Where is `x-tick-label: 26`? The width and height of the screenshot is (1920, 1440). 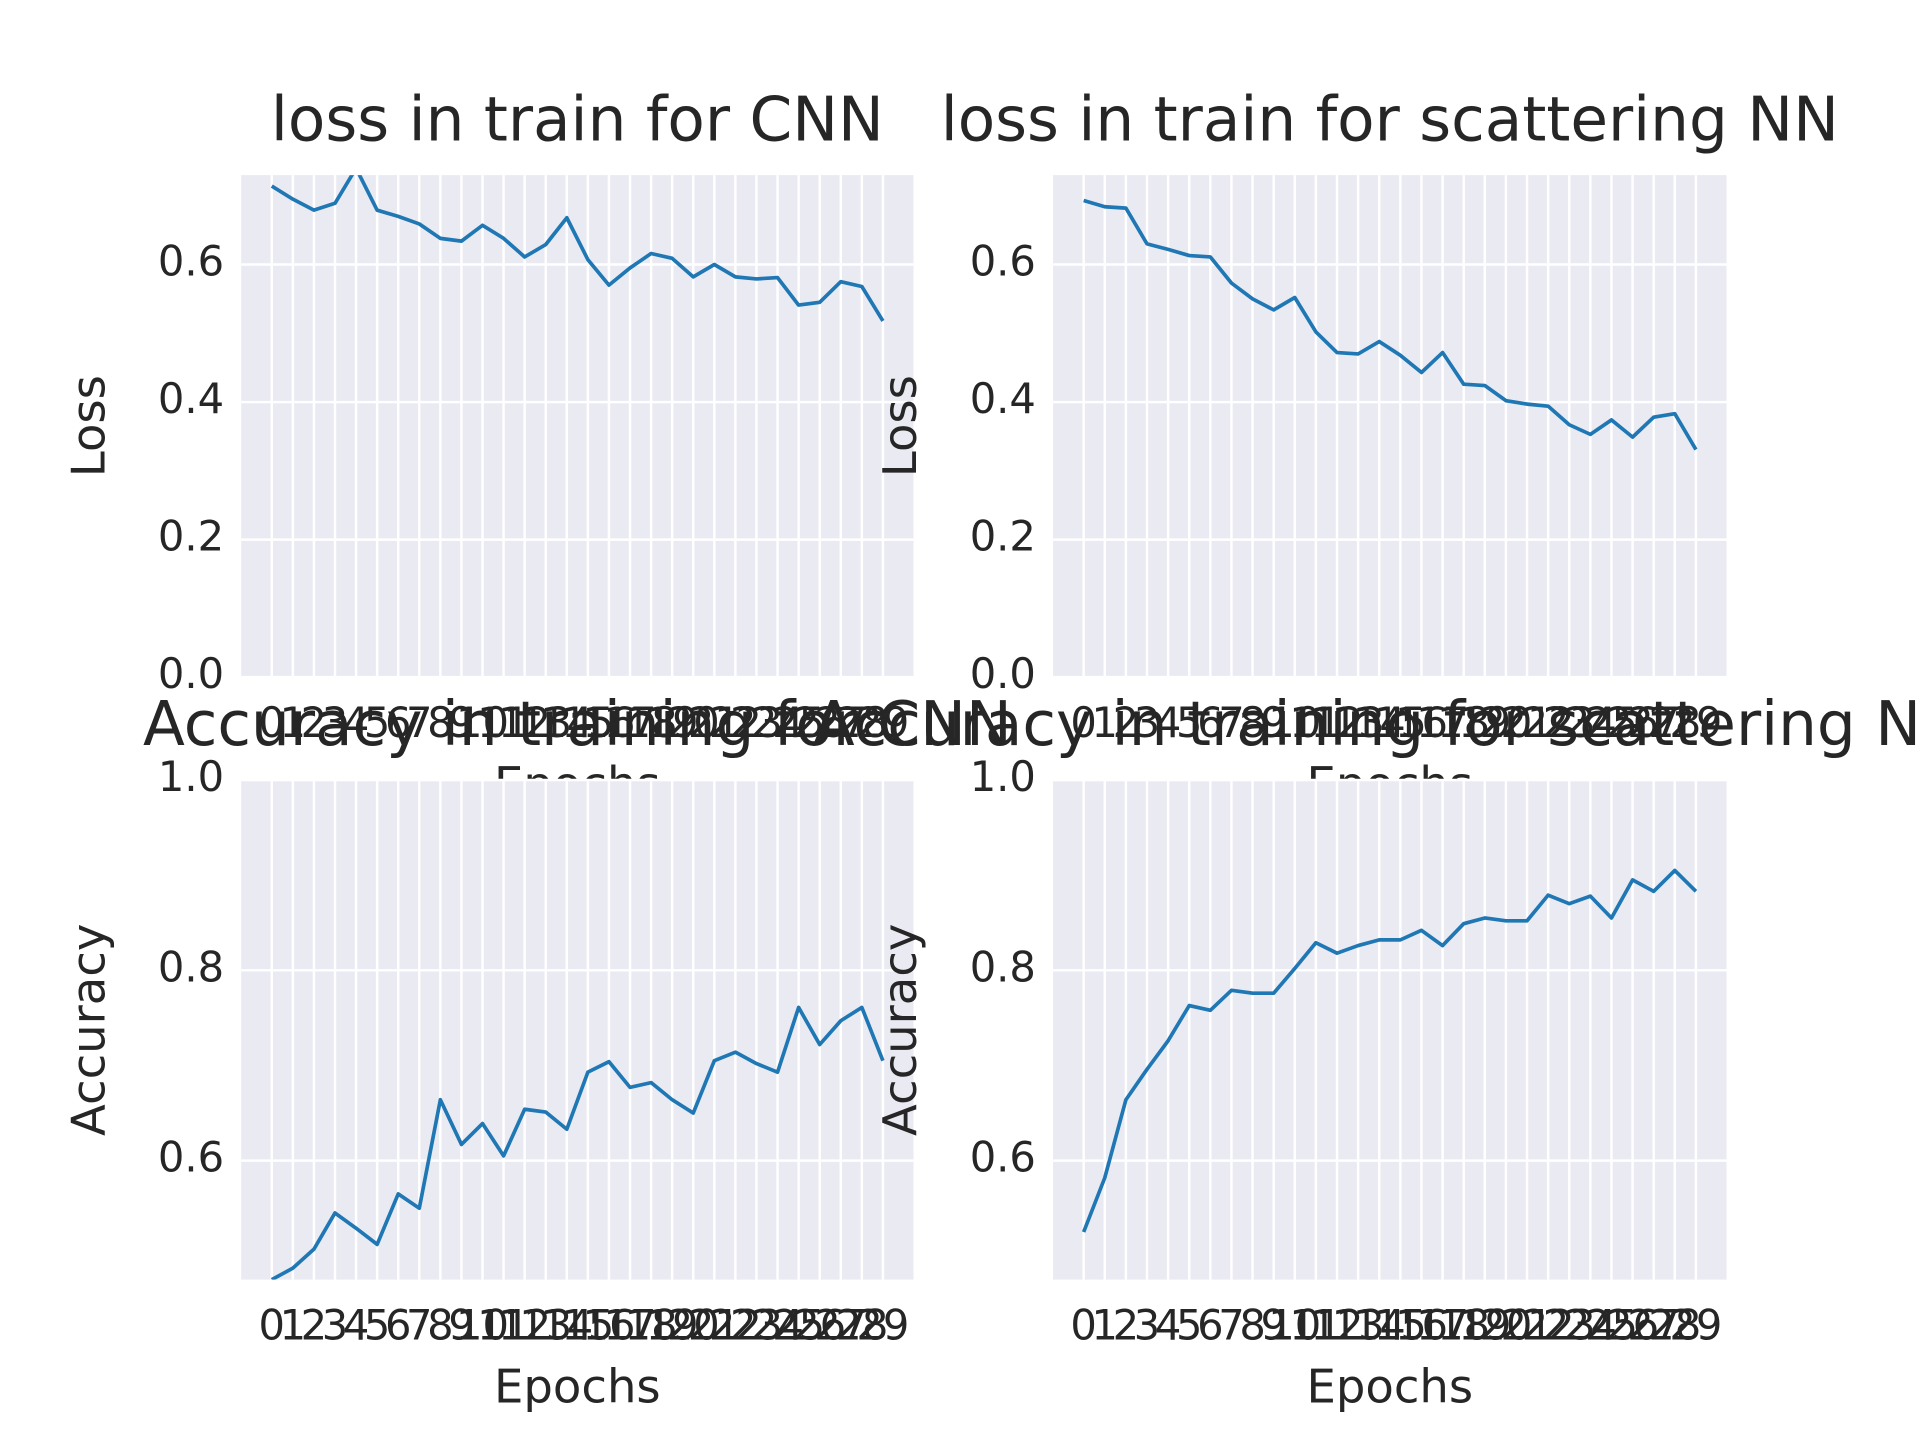
x-tick-label: 26 is located at coordinates (819, 1325).